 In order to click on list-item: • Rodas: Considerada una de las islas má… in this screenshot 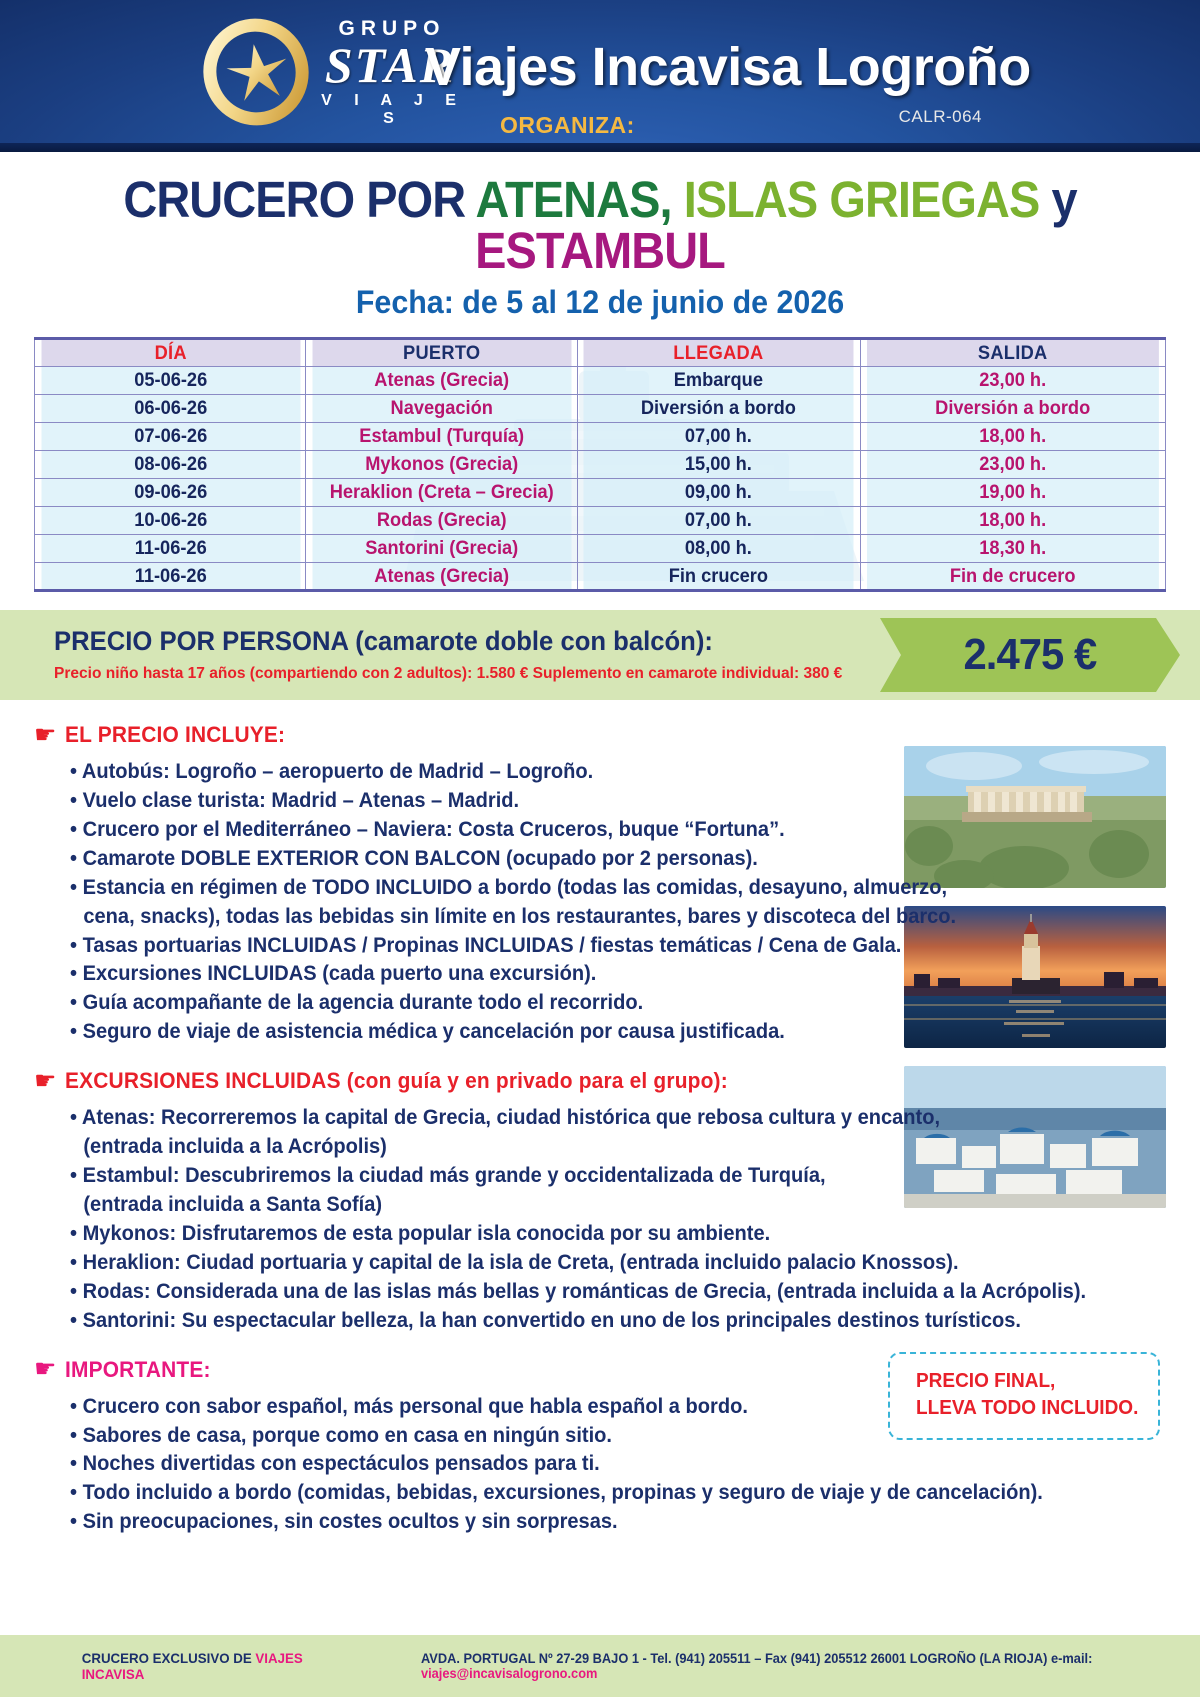, I will do `click(578, 1291)`.